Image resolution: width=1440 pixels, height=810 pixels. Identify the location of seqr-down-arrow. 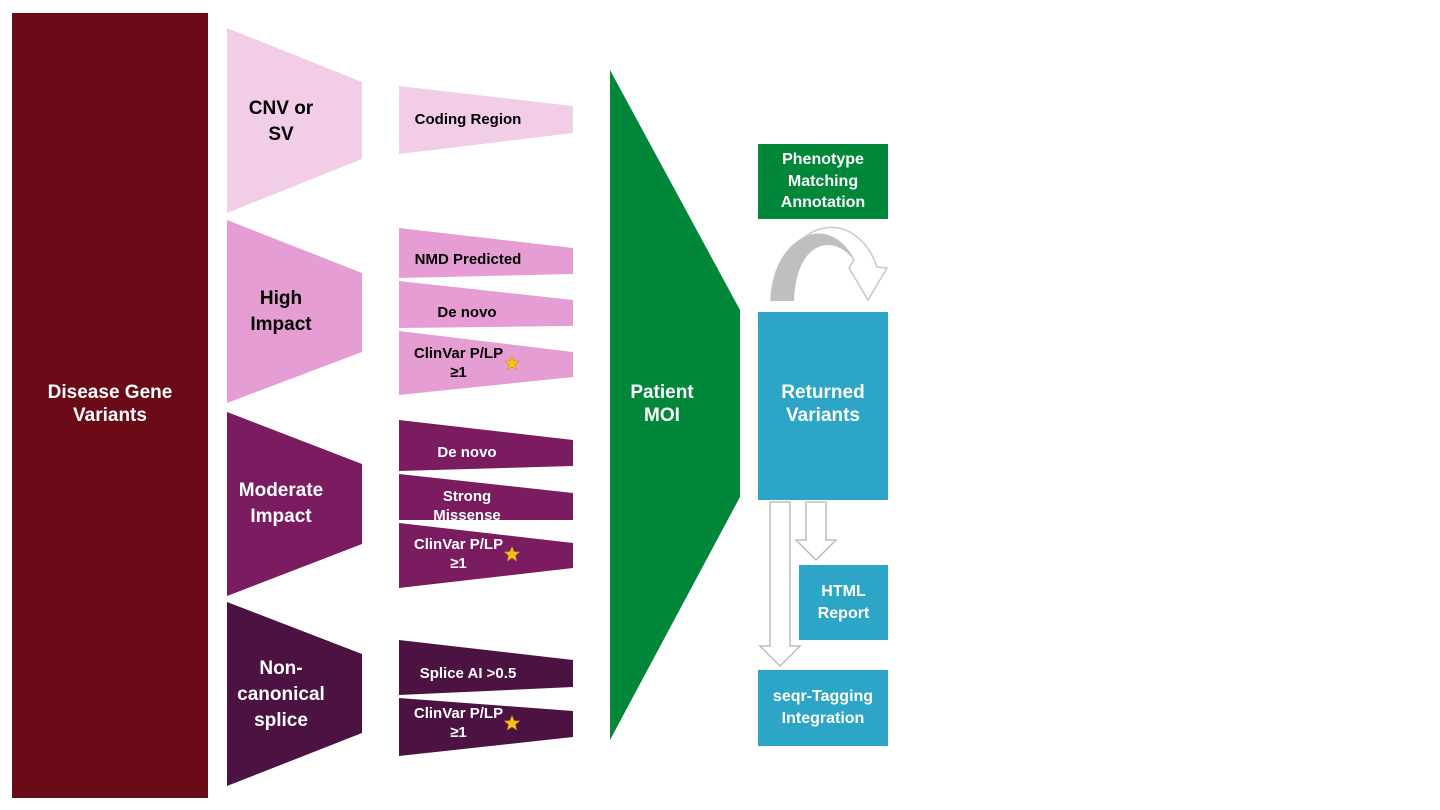
(780, 584).